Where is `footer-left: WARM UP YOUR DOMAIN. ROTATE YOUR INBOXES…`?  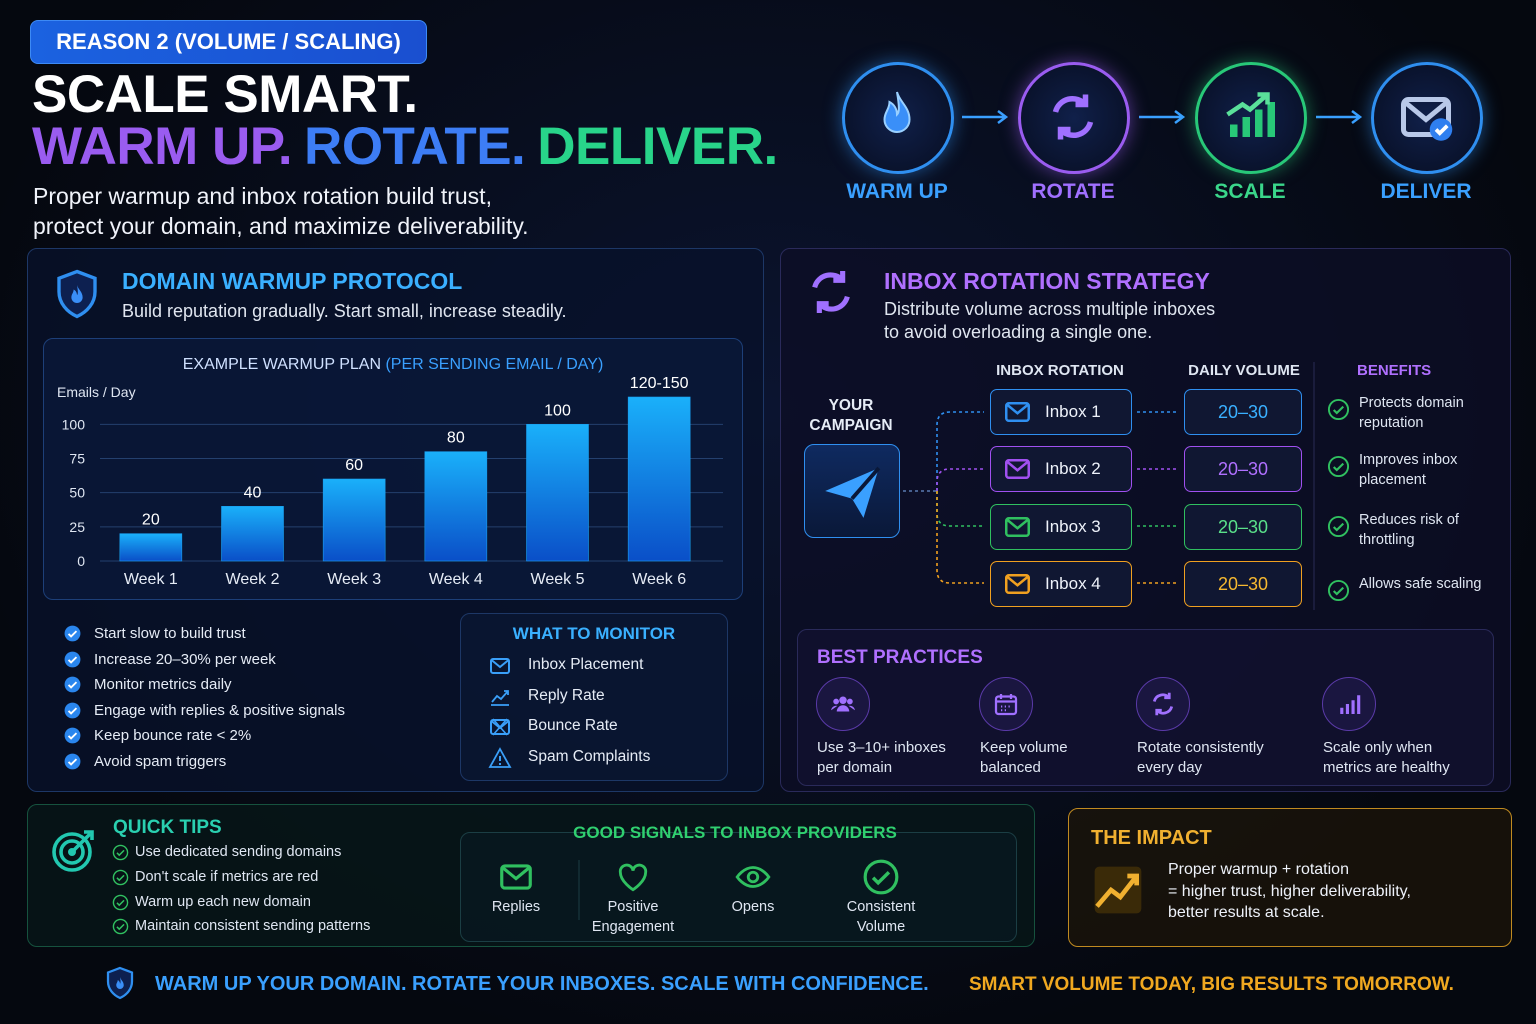
footer-left: WARM UP YOUR DOMAIN. ROTATE YOUR INBOXES… is located at coordinates (542, 984).